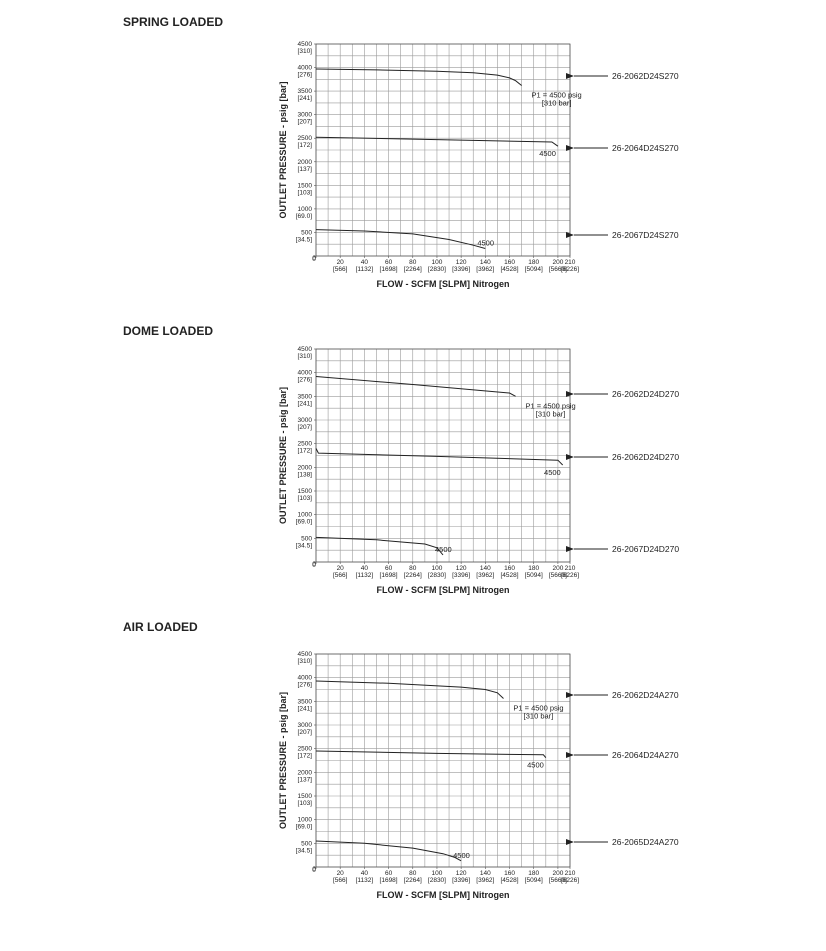 The image size is (826, 951). Describe the element at coordinates (645, 235) in the screenshot. I see `legend-label: 26-2067D24S270` at that location.